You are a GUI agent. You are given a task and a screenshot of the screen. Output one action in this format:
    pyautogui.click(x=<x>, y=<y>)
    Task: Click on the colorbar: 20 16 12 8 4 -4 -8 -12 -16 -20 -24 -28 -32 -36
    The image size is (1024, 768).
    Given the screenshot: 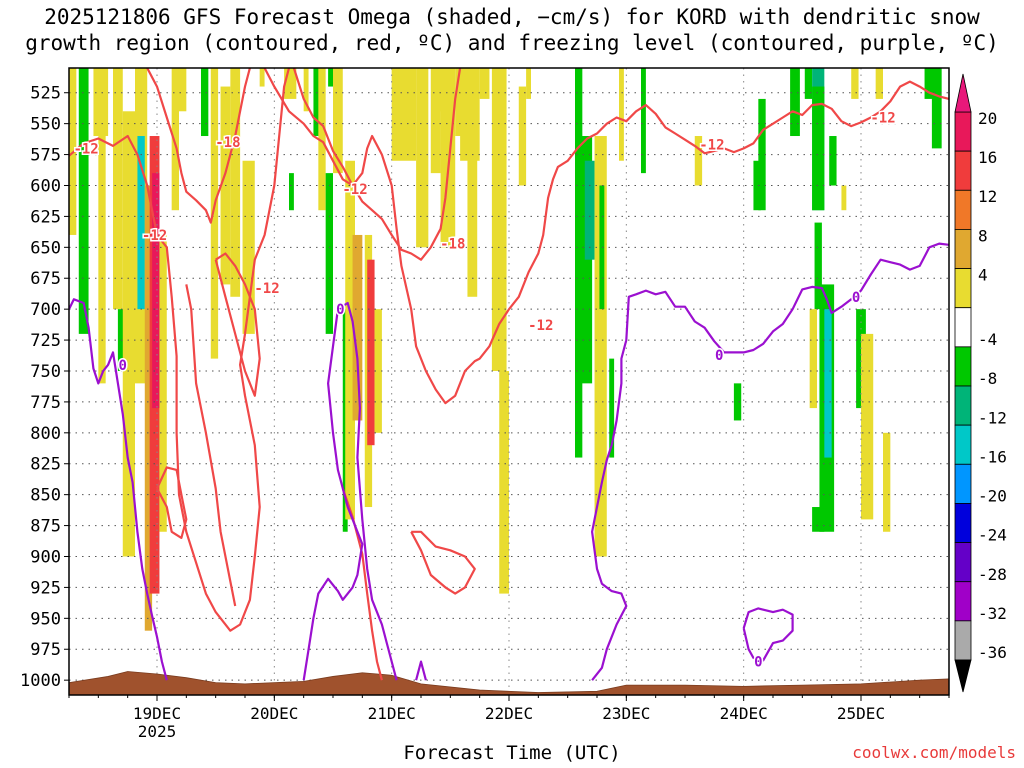 What is the action you would take?
    pyautogui.click(x=980, y=383)
    